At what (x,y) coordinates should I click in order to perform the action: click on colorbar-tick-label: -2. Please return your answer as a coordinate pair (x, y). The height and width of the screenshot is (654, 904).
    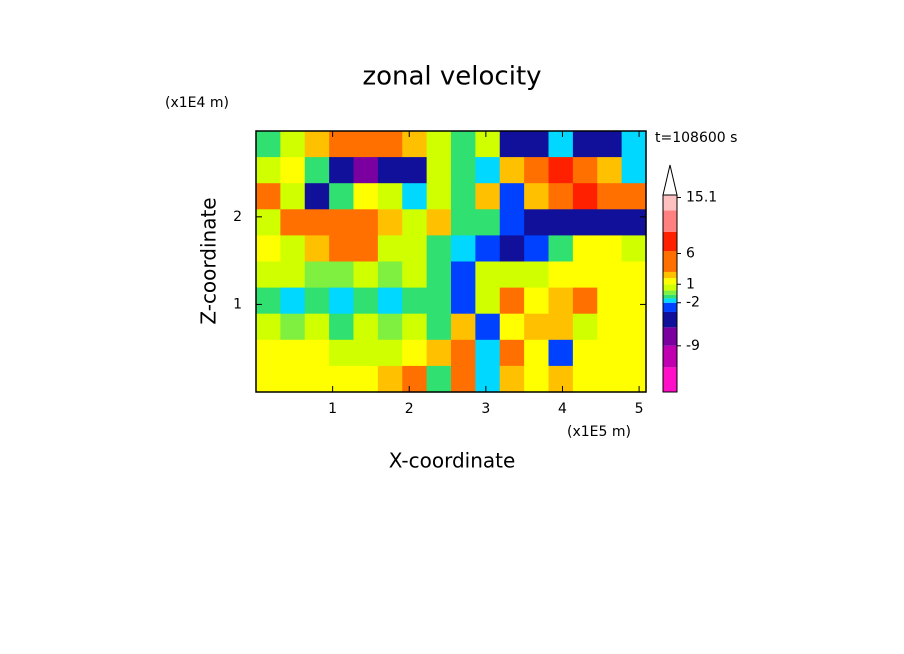
    Looking at the image, I should click on (693, 303).